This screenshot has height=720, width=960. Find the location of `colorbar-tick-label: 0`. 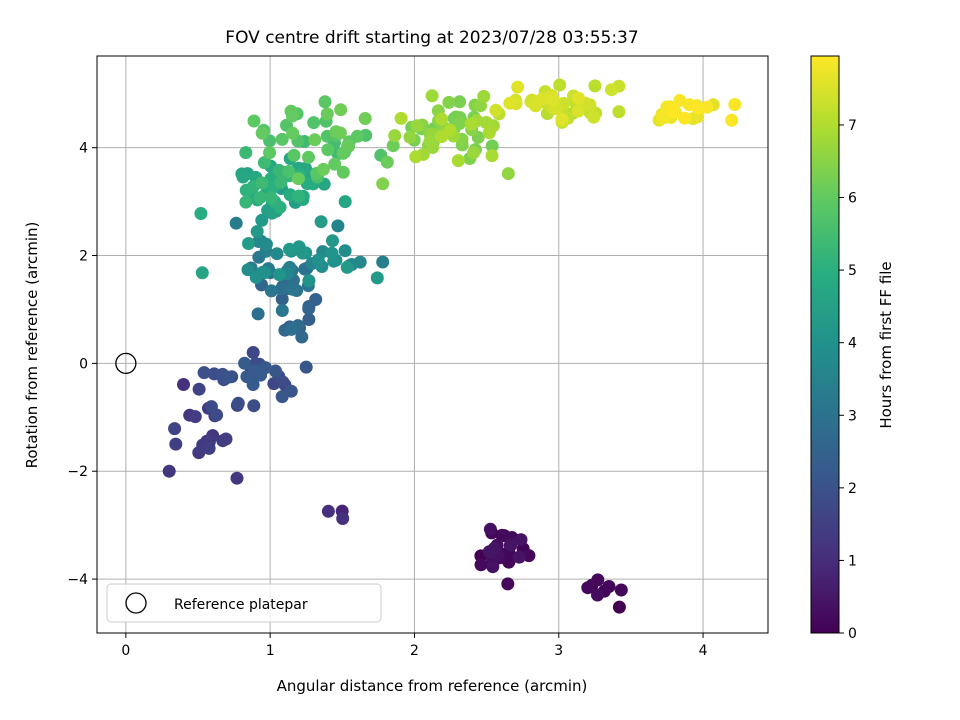

colorbar-tick-label: 0 is located at coordinates (852, 634).